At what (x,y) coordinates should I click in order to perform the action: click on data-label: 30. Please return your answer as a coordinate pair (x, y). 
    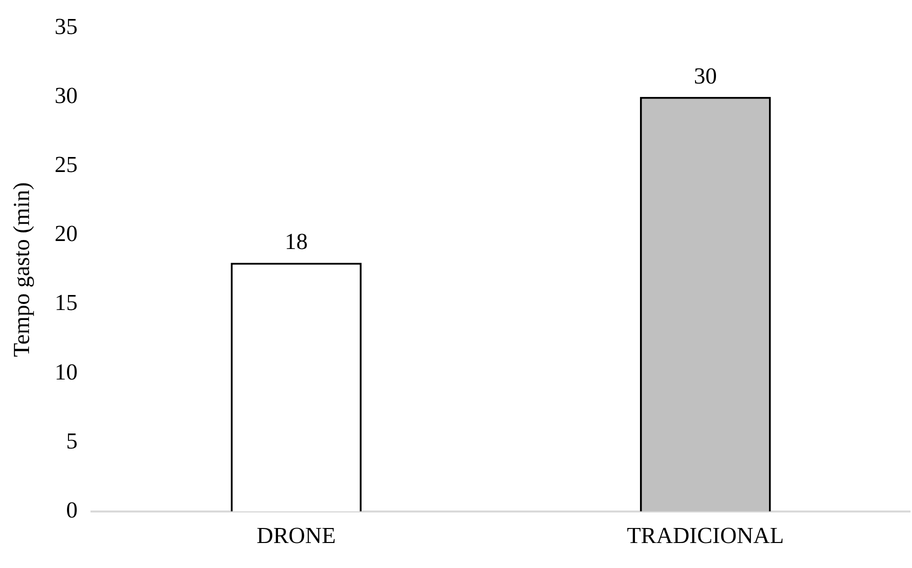
    Looking at the image, I should click on (705, 75).